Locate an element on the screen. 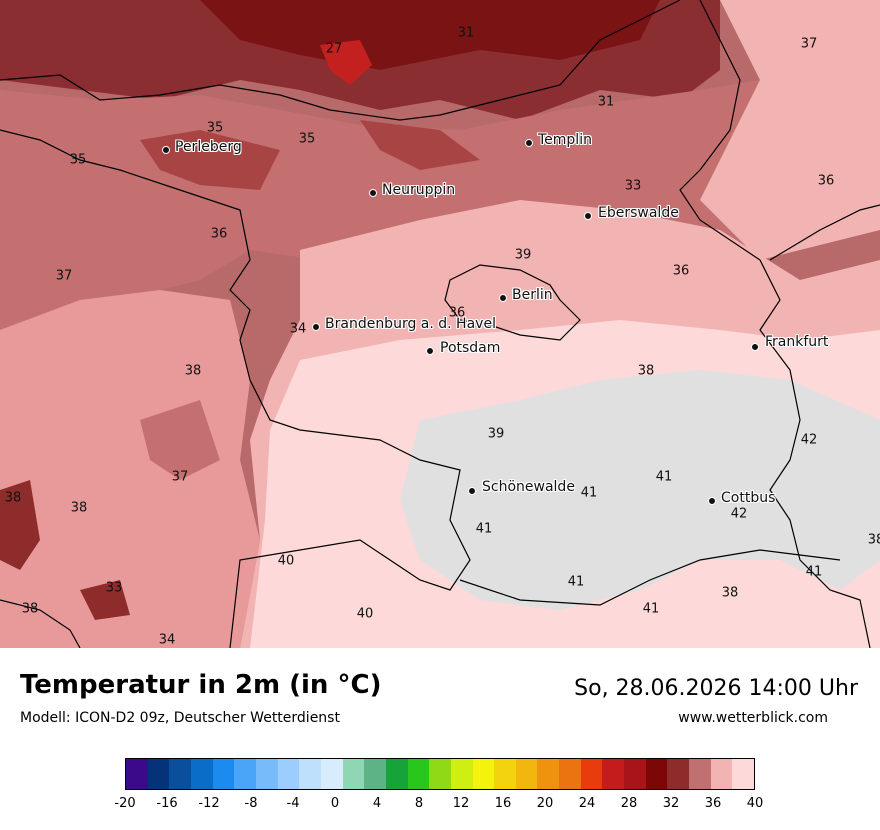 Image resolution: width=880 pixels, height=830 pixels. colorbar-tick-label: -20 is located at coordinates (125, 803).